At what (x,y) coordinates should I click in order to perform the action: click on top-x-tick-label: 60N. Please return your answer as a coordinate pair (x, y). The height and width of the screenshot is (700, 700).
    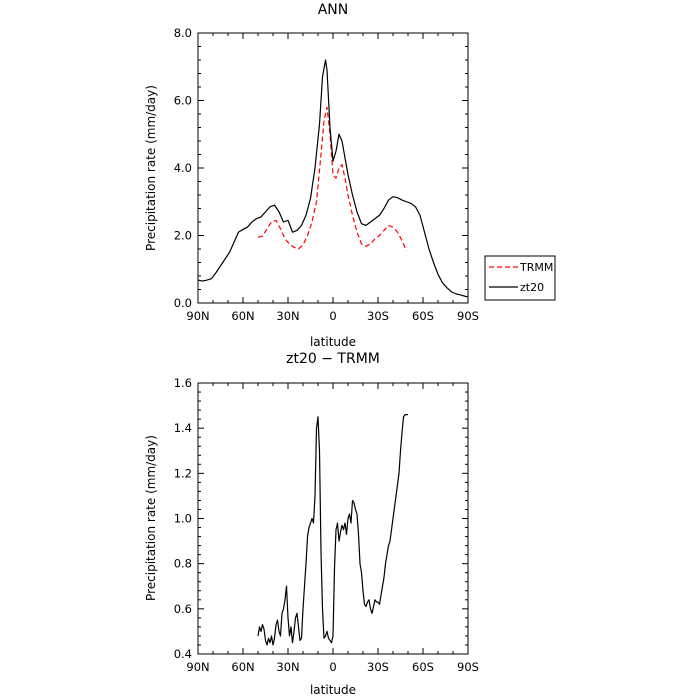
    Looking at the image, I should click on (242, 316).